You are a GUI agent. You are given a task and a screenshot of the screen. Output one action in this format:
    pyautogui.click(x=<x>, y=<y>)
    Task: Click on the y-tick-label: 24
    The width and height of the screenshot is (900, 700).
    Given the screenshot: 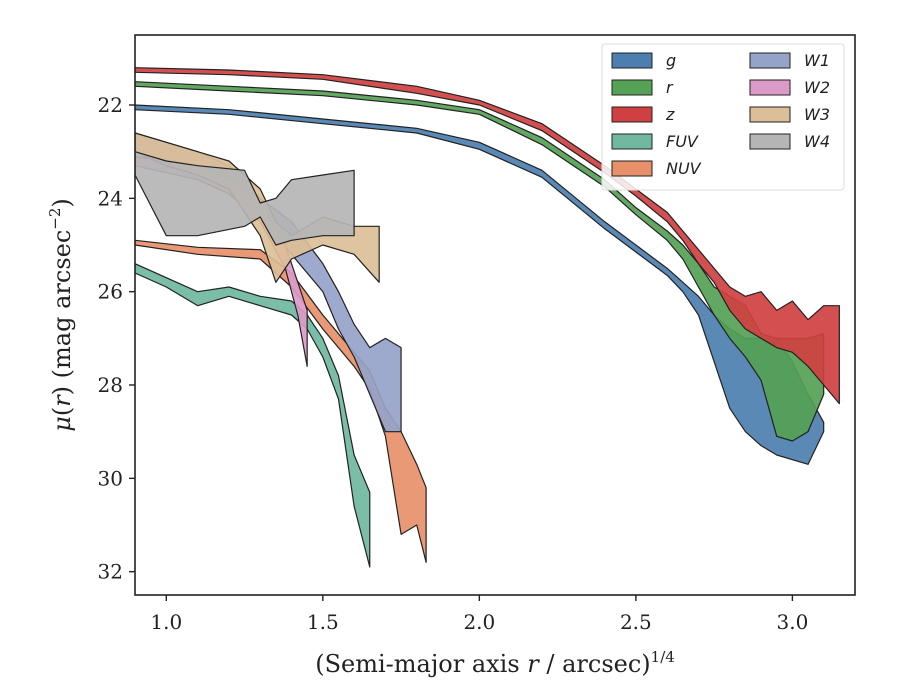 What is the action you would take?
    pyautogui.click(x=110, y=198)
    